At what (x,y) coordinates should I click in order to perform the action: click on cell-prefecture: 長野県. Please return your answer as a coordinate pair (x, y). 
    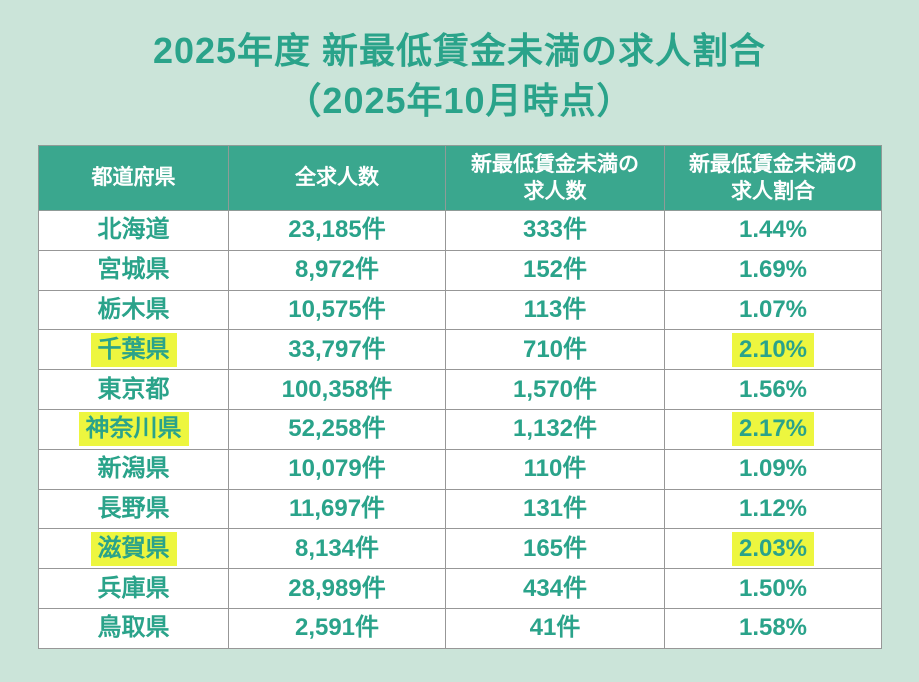
    Looking at the image, I should click on (133, 509).